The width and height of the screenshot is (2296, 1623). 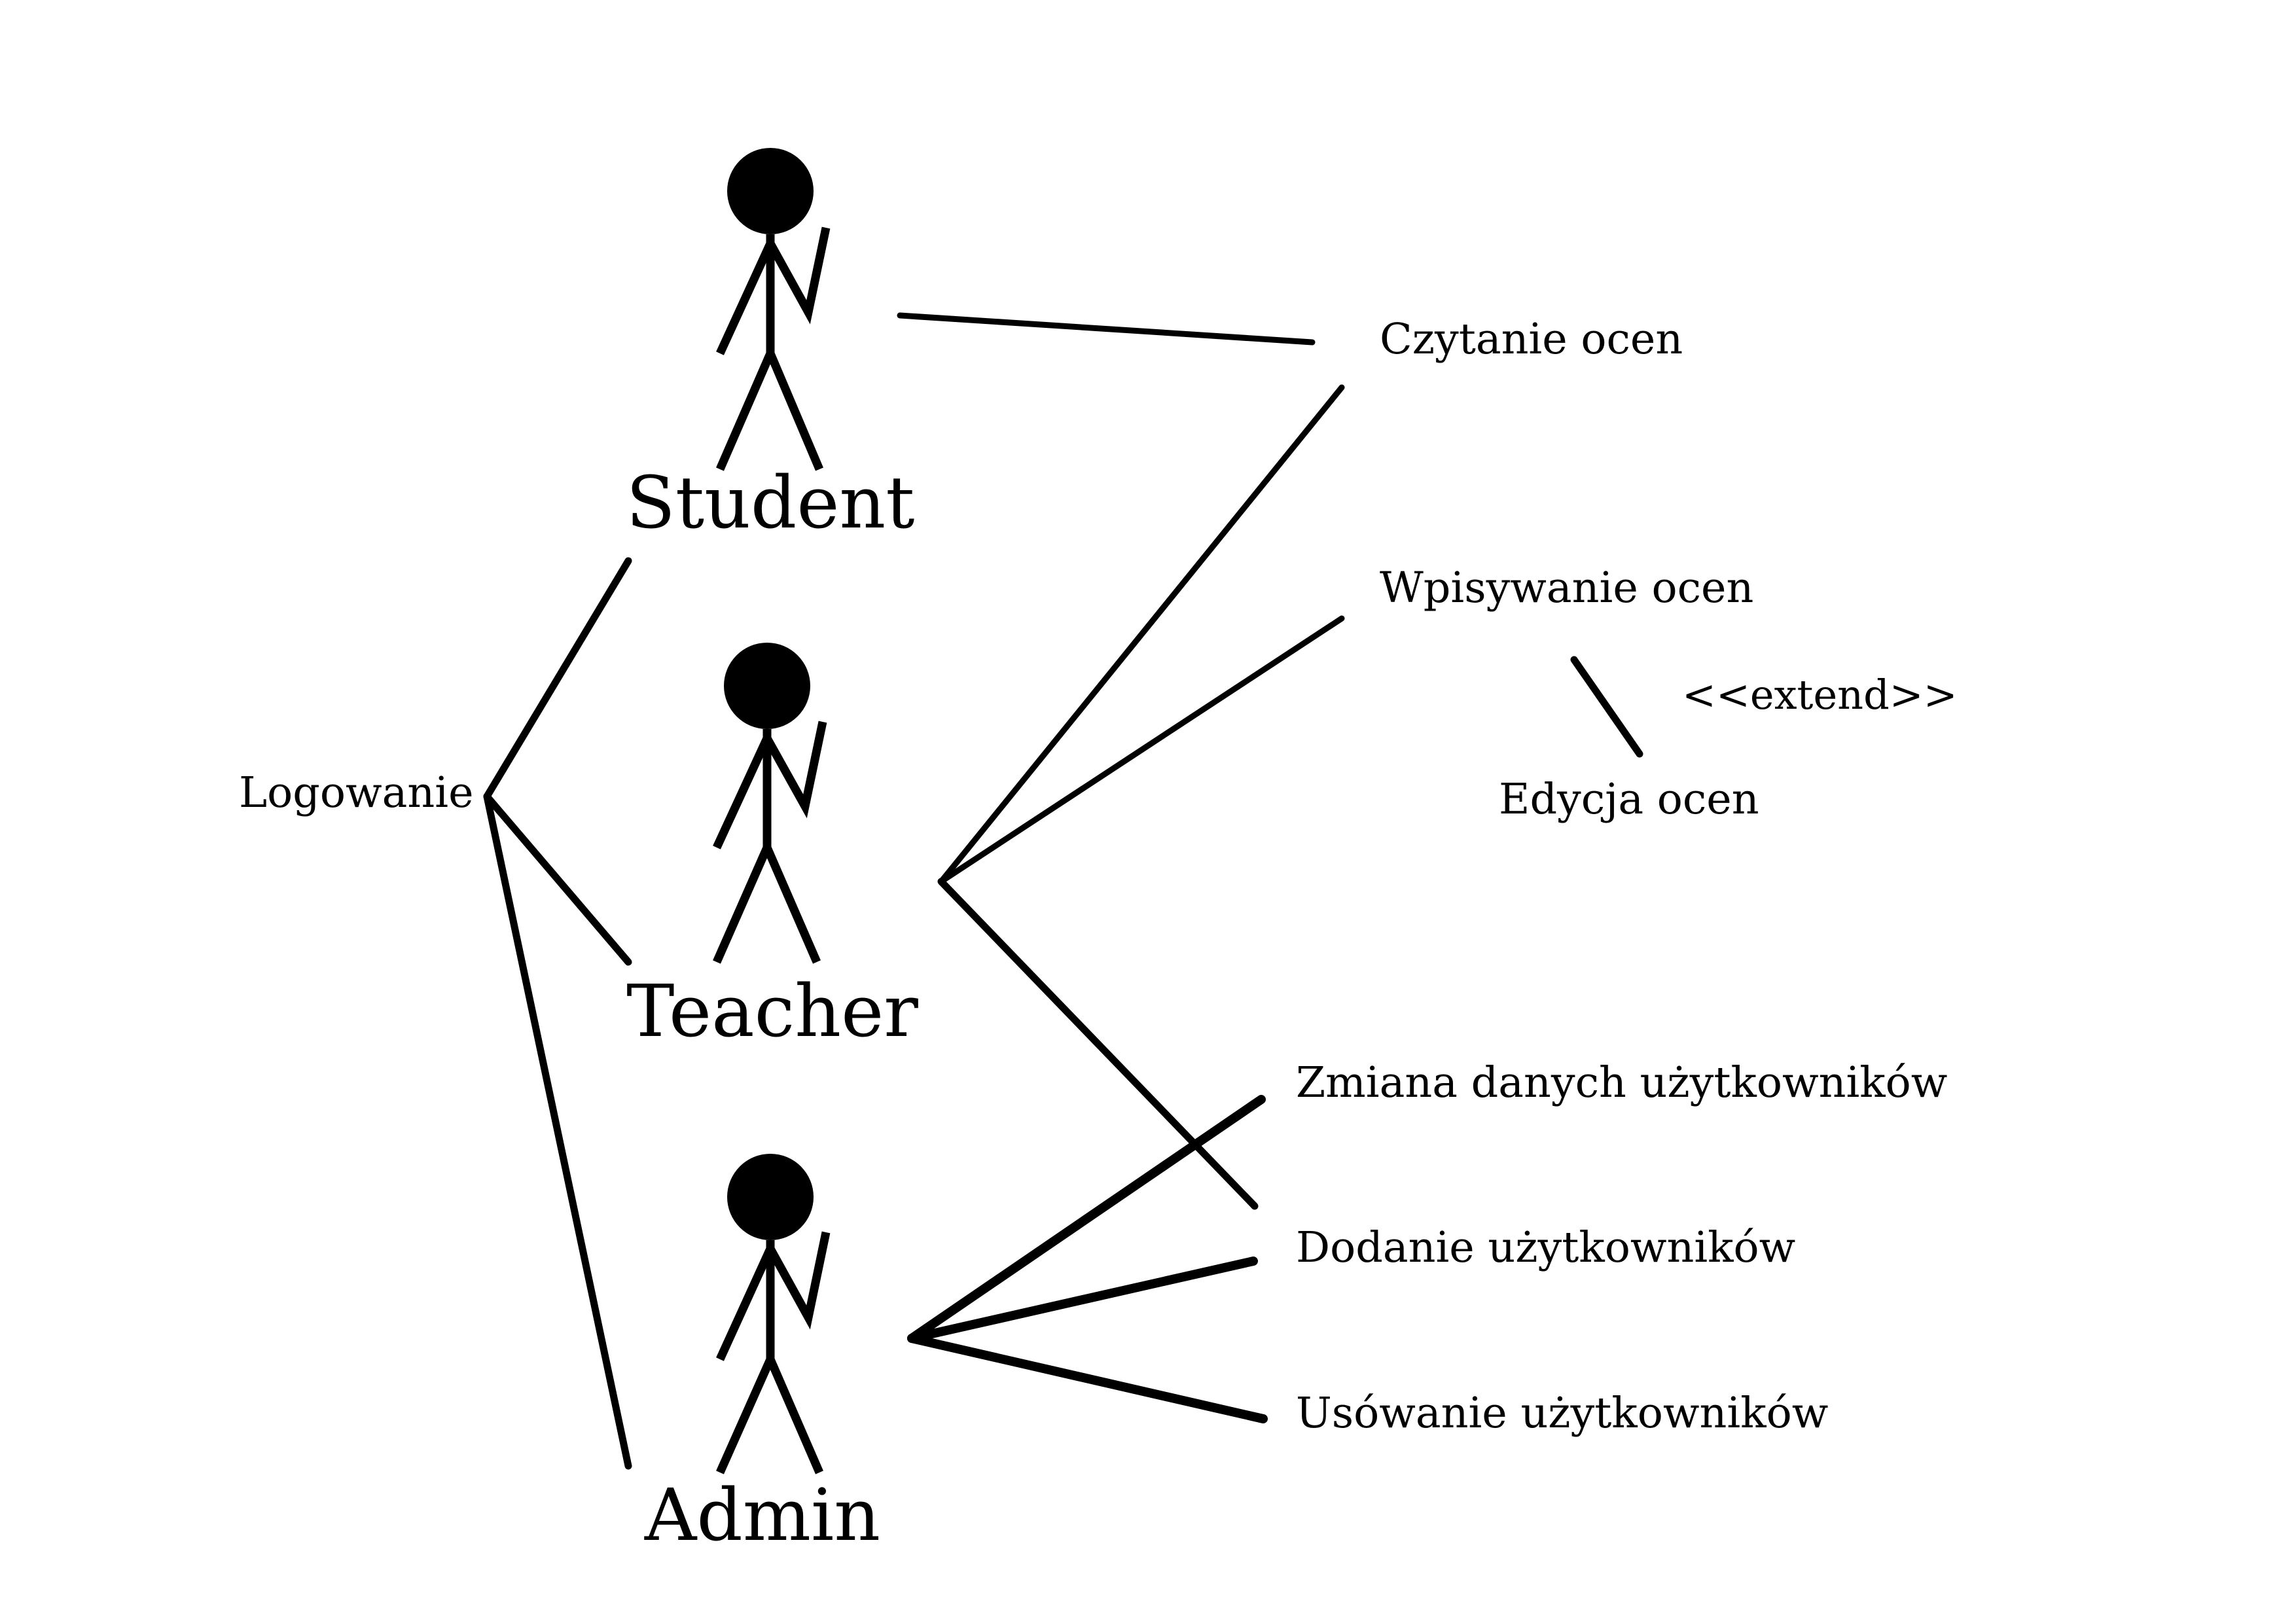 I want to click on student-label: Student, so click(x=770, y=502).